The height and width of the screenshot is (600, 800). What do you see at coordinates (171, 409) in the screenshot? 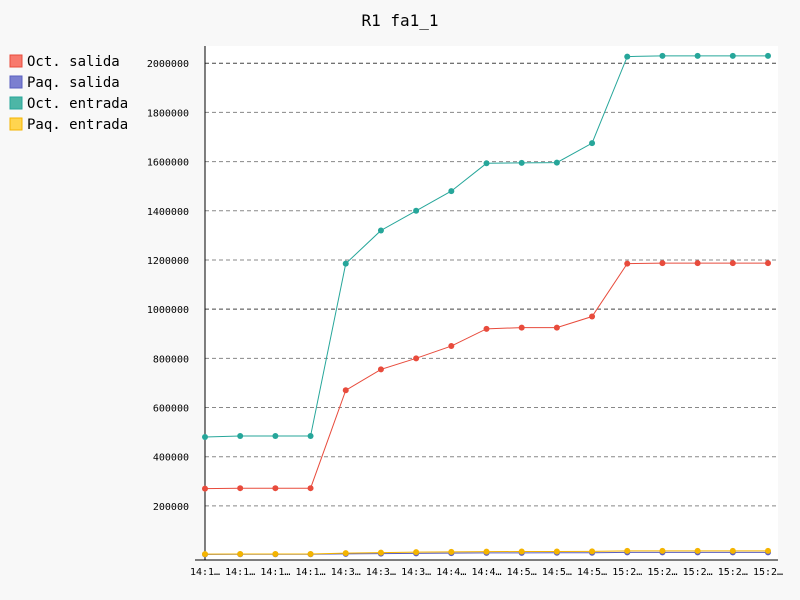
I see `y-tick-label: 600000` at bounding box center [171, 409].